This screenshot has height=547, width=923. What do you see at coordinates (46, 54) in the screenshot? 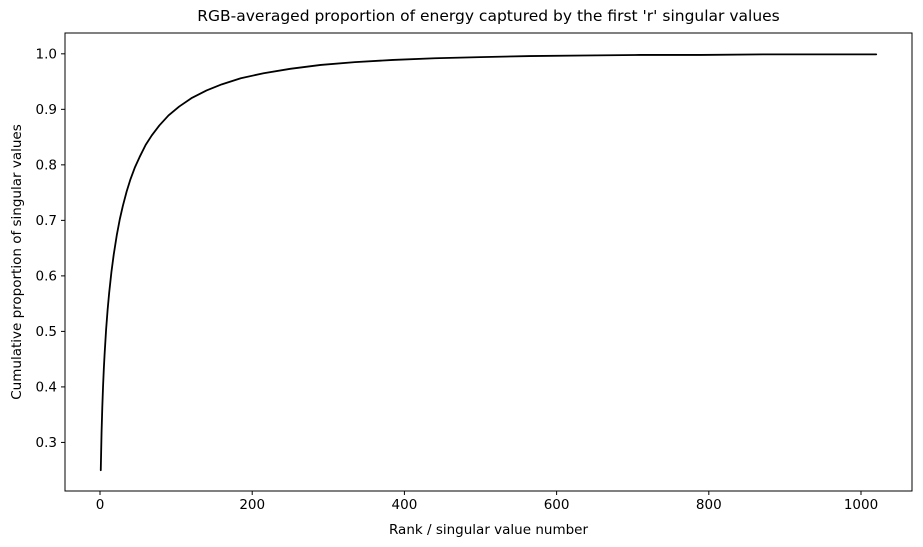
I see `y-tick-label: 1.0` at bounding box center [46, 54].